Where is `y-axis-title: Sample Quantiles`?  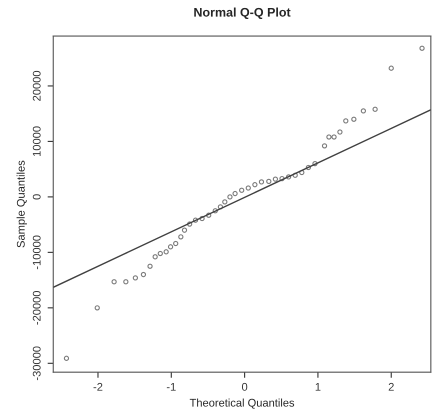 y-axis-title: Sample Quantiles is located at coordinates (21, 204).